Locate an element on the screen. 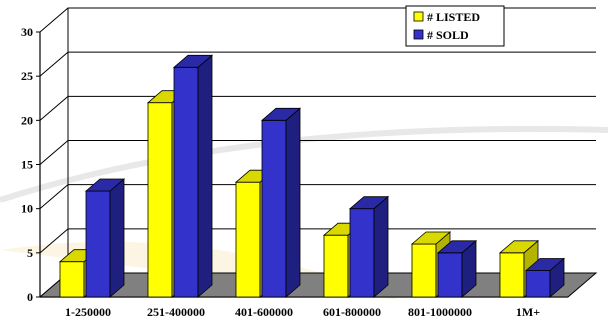  legend-swatch-sold is located at coordinates (418, 34).